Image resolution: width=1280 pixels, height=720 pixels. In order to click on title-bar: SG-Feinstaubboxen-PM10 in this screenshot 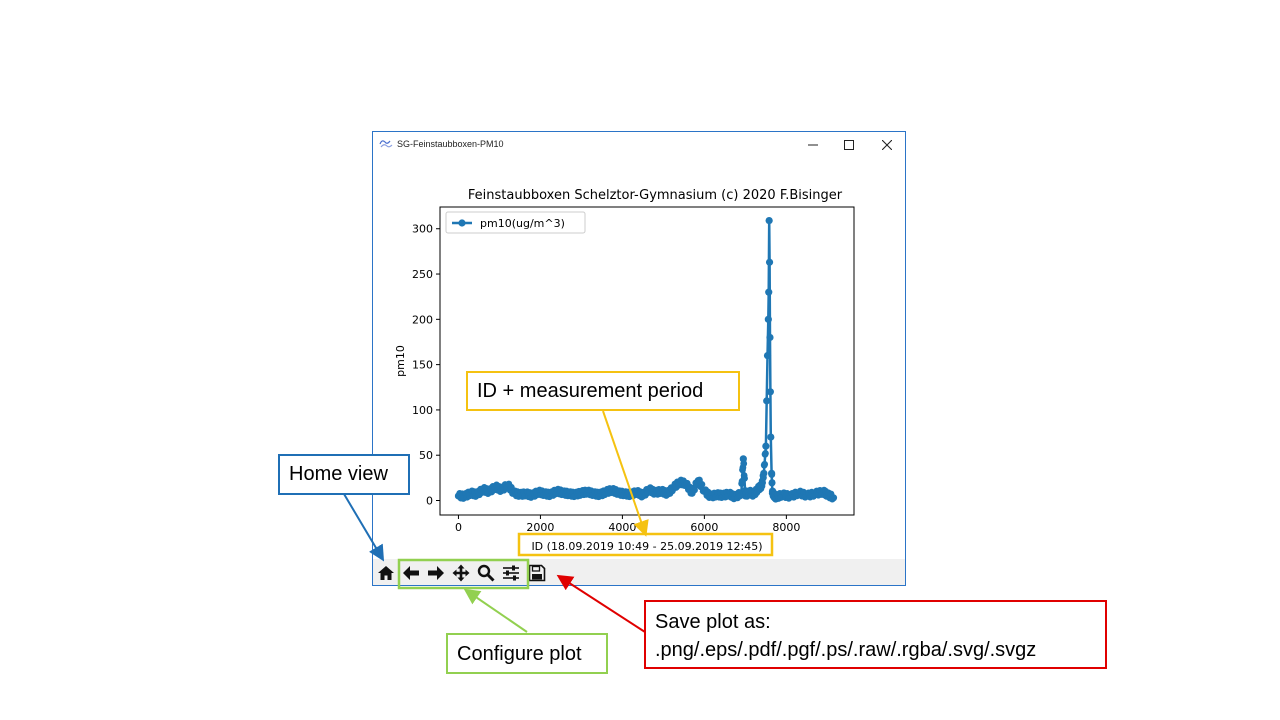, I will do `click(639, 145)`.